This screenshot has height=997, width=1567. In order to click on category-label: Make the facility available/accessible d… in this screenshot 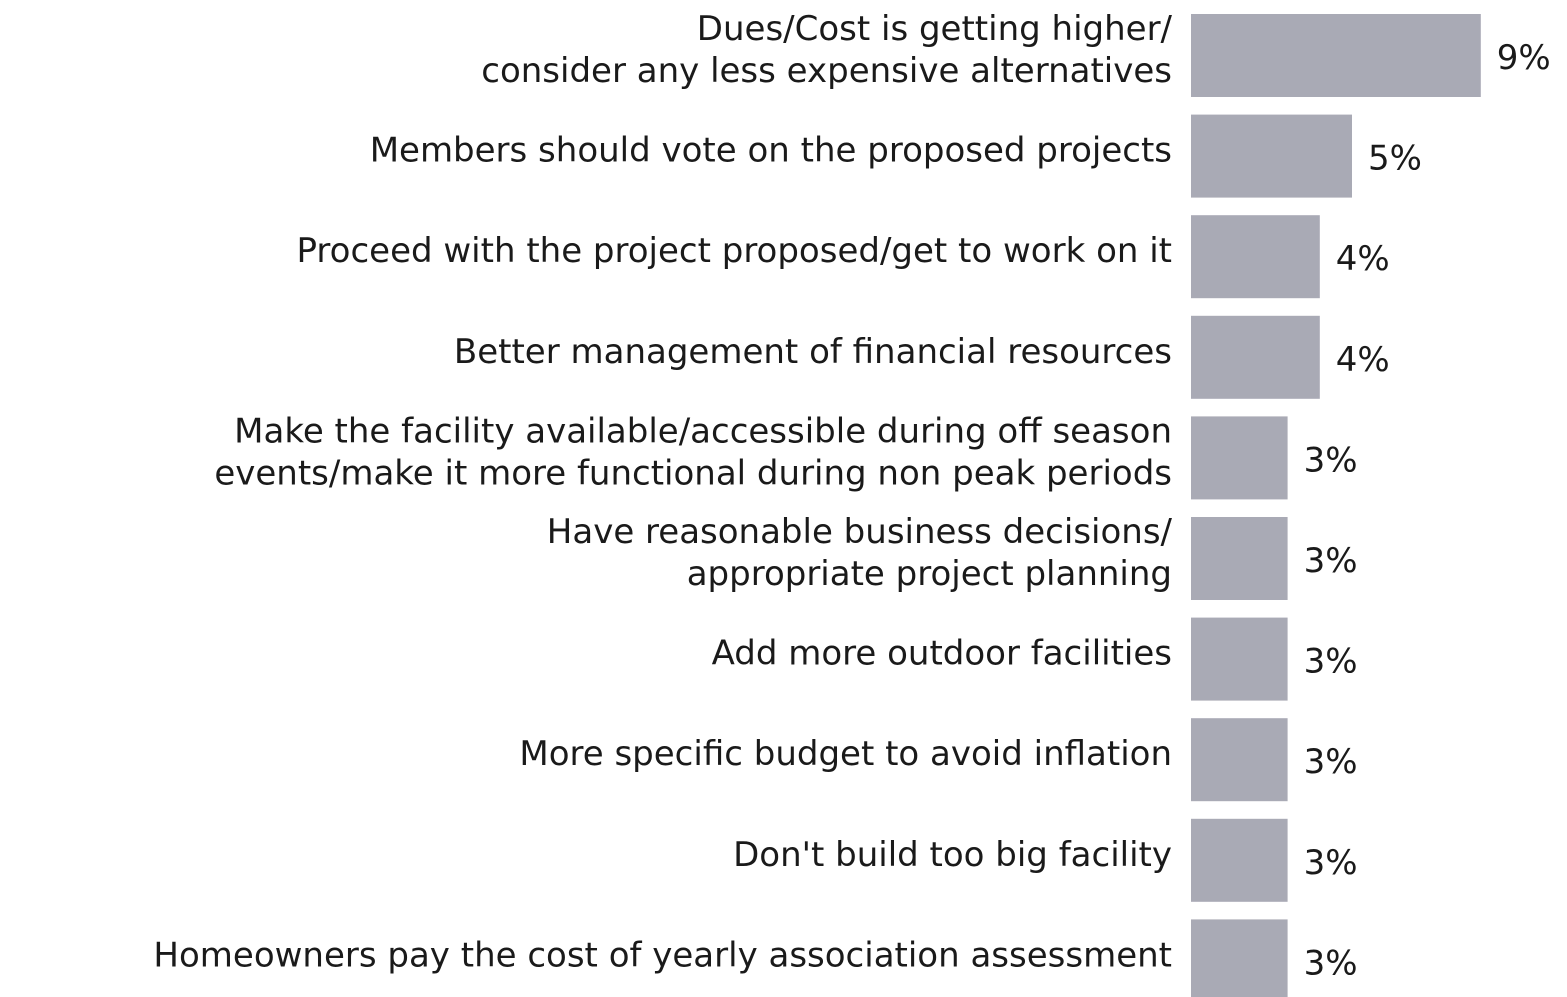, I will do `click(703, 431)`.